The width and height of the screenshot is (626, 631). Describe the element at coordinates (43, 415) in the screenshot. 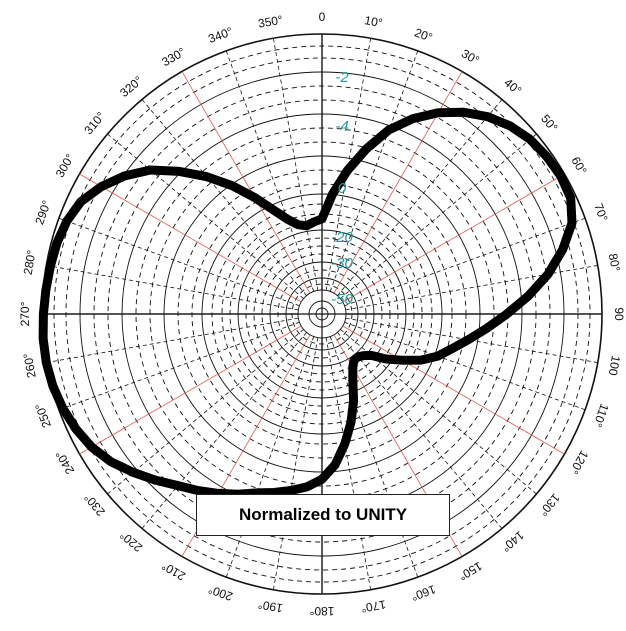

I see `angle-tick-label: 250°` at that location.